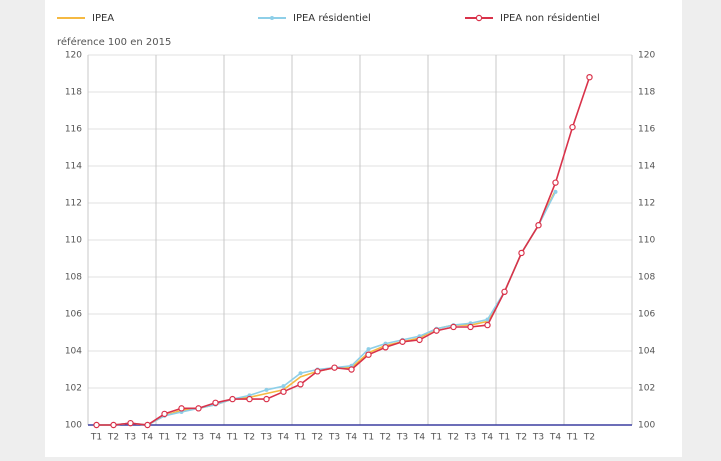 The height and width of the screenshot is (461, 721). What do you see at coordinates (73, 389) in the screenshot?
I see `y-tick-label: 102` at bounding box center [73, 389].